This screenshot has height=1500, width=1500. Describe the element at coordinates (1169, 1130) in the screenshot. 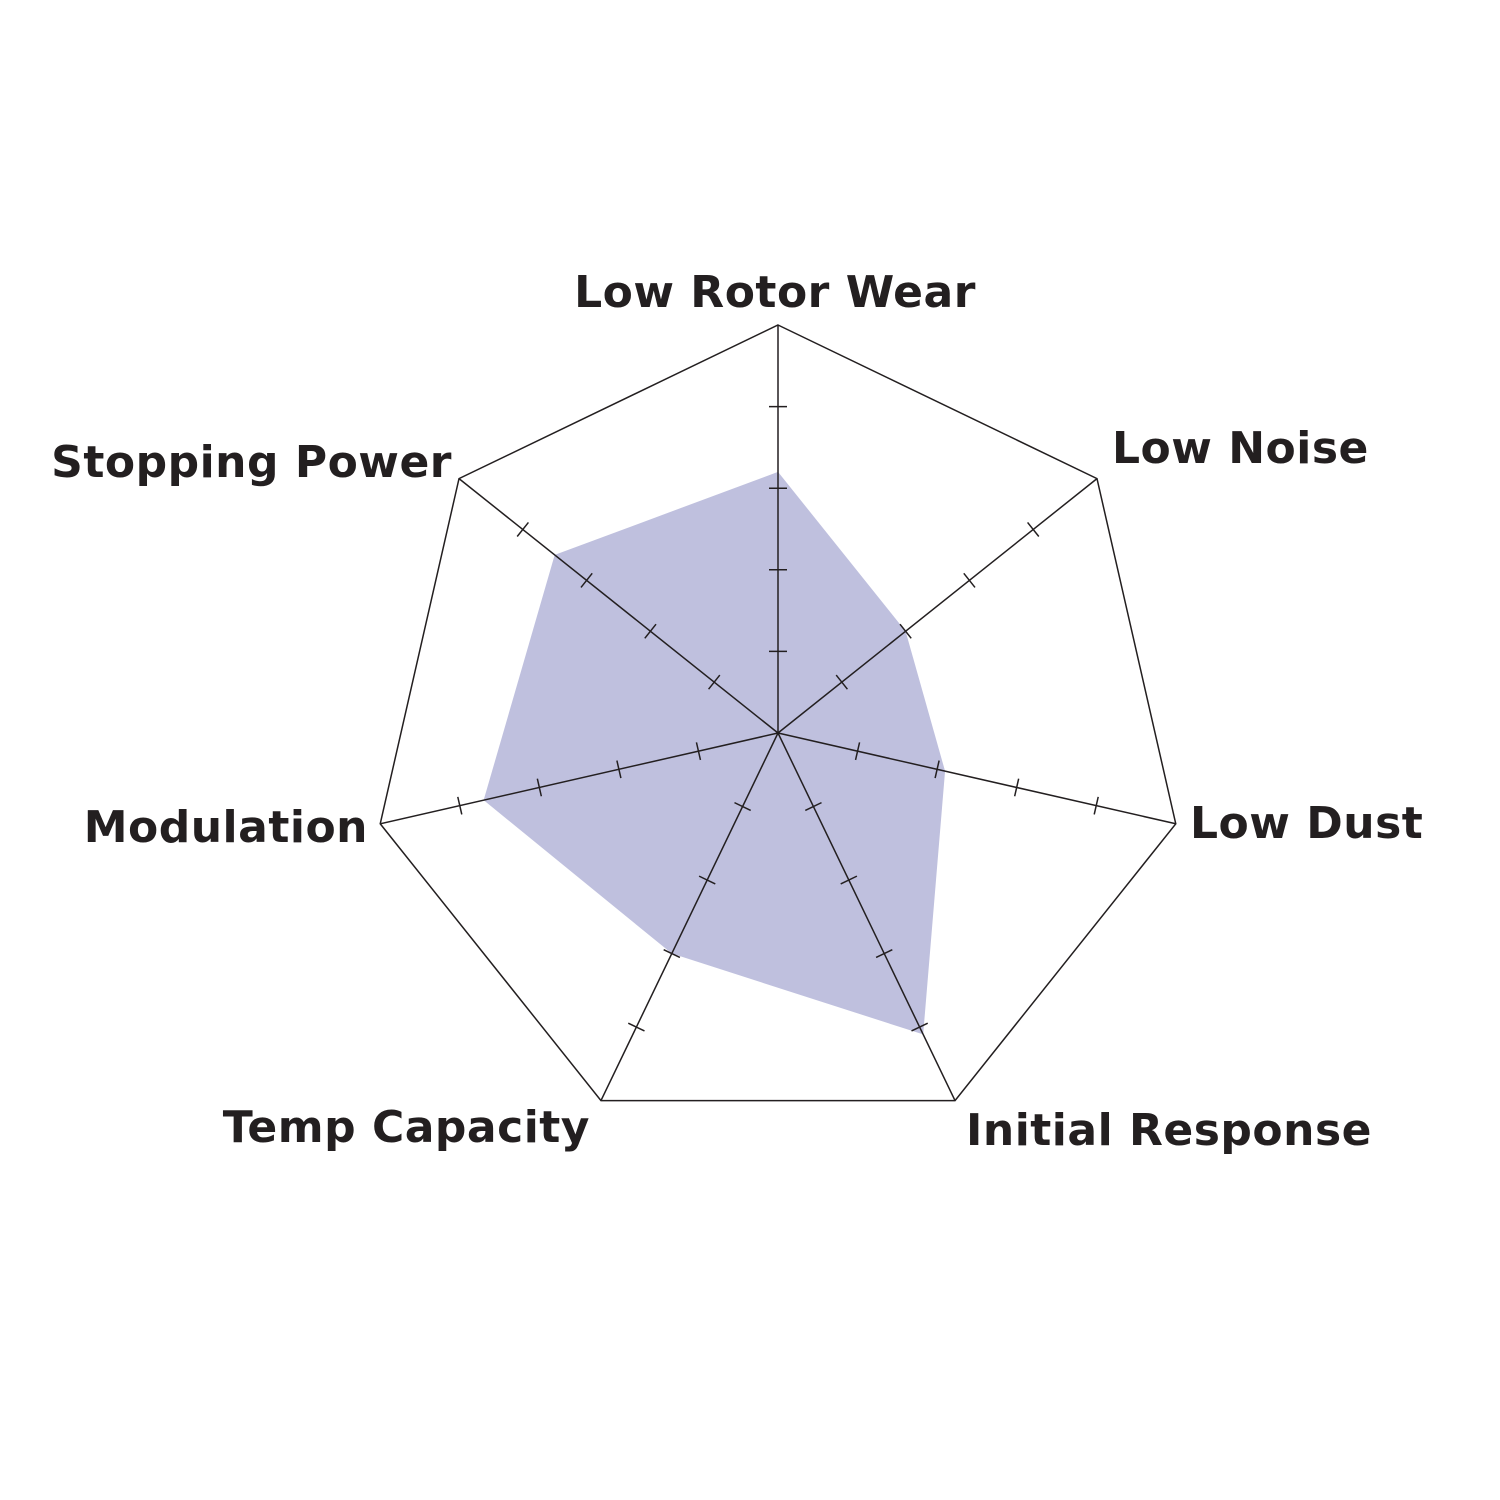

I see `category-label: Initial Response` at that location.